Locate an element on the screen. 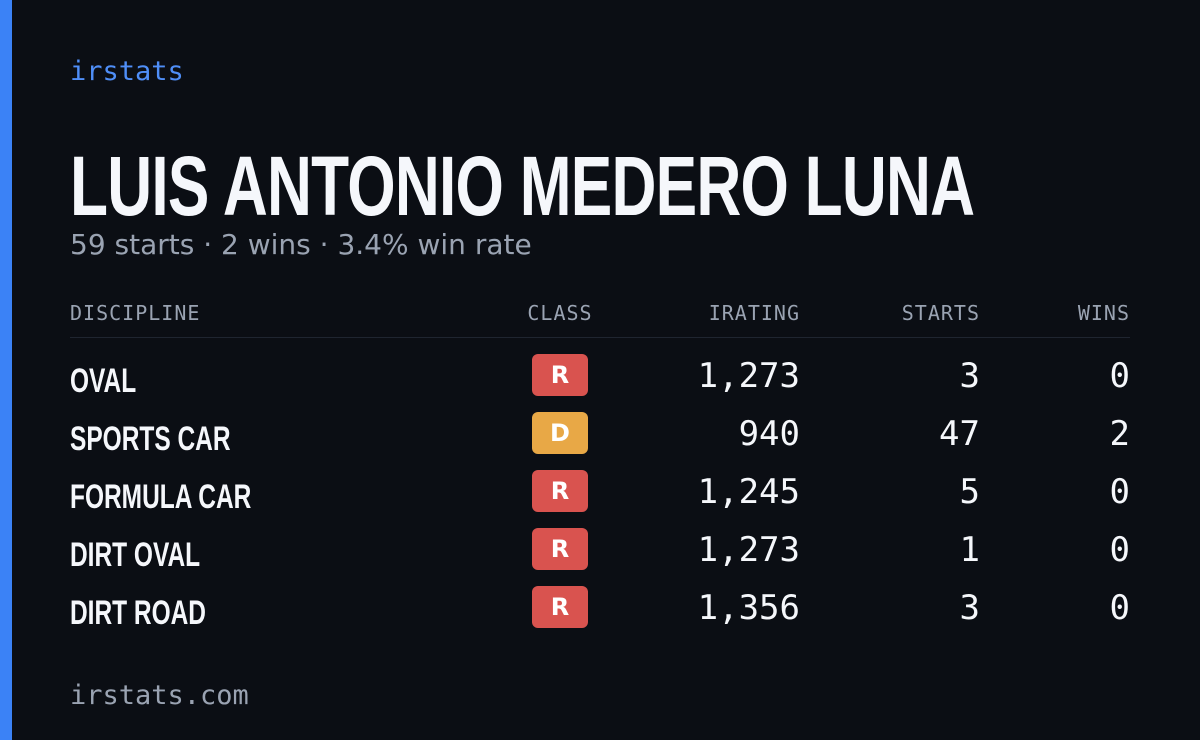  discipline: SPORTS CAR is located at coordinates (150, 439).